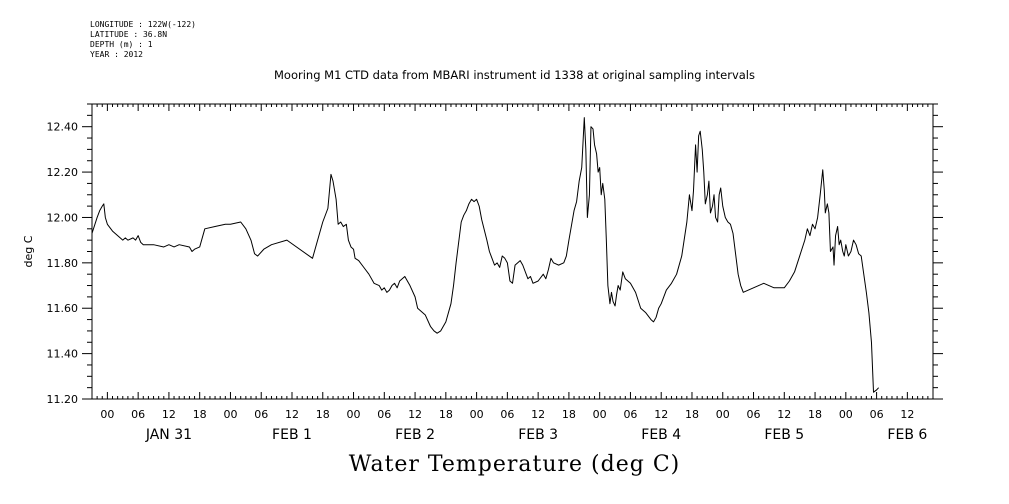  I want to click on y-tick-label: 12.00, so click(63, 217).